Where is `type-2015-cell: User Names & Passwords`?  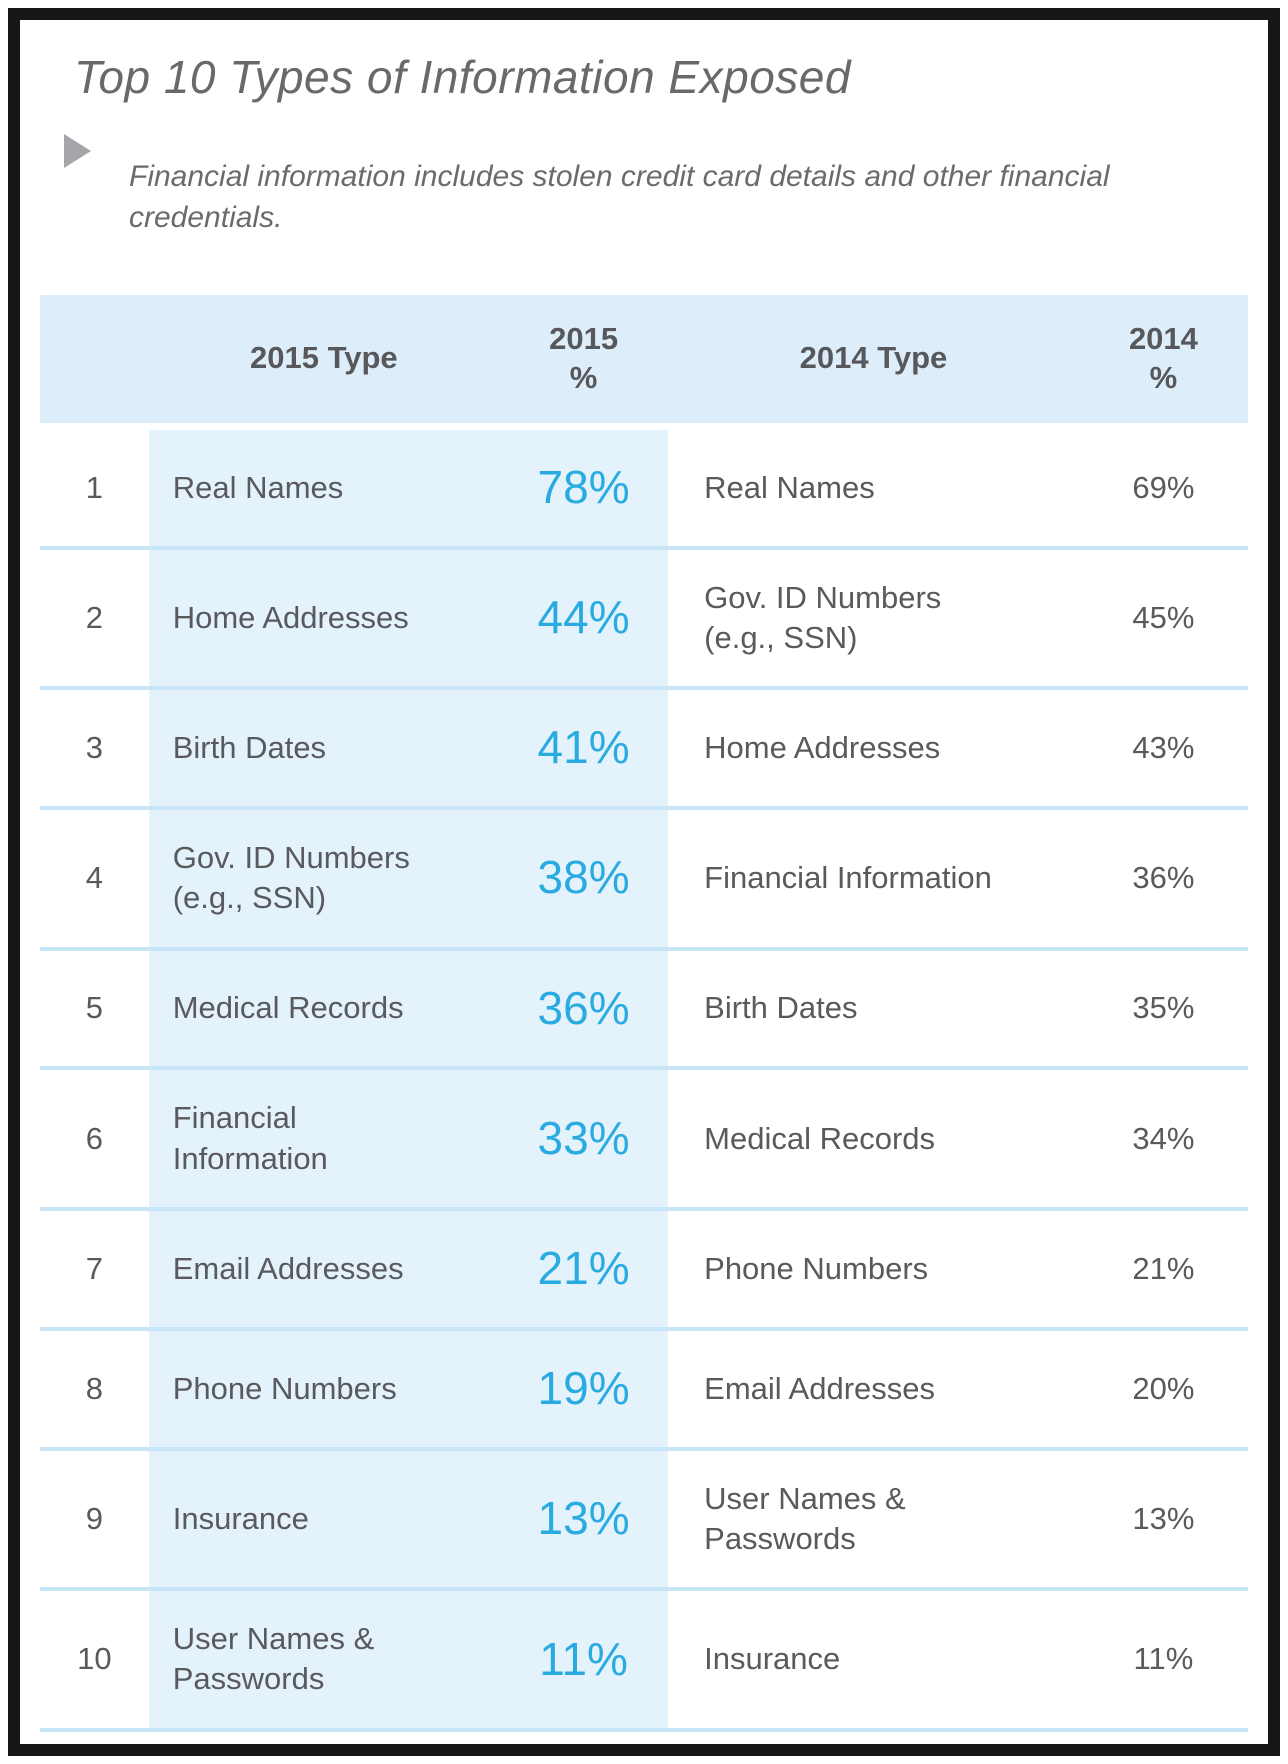
type-2015-cell: User Names & Passwords is located at coordinates (324, 1660).